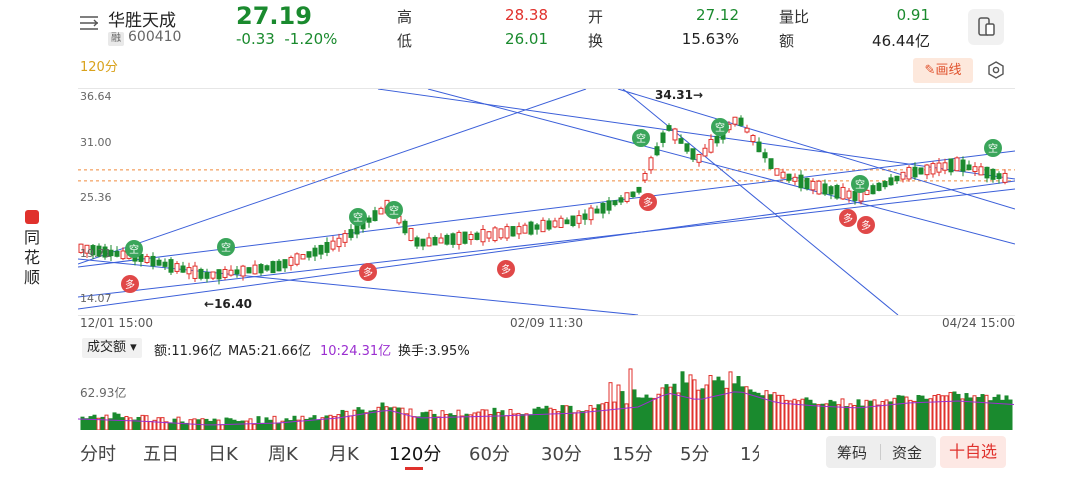 This screenshot has height=500, width=1084. I want to click on tab-120min: 120分, so click(415, 454).